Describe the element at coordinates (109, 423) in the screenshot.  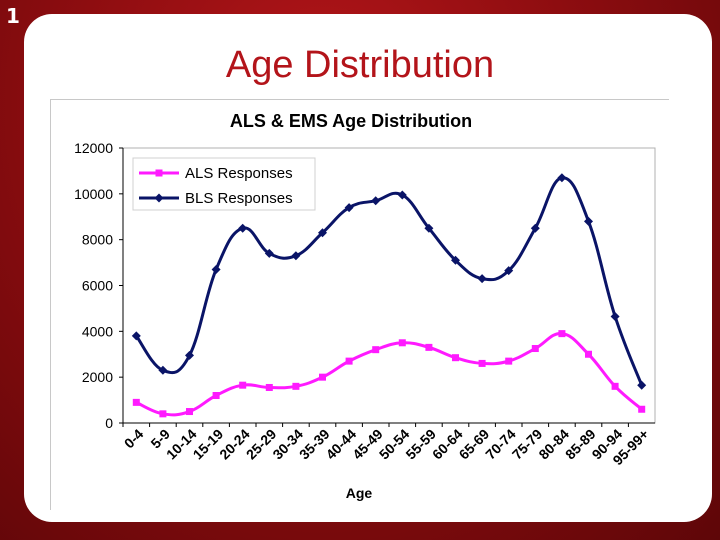
I see `y-tick-label: 0` at that location.